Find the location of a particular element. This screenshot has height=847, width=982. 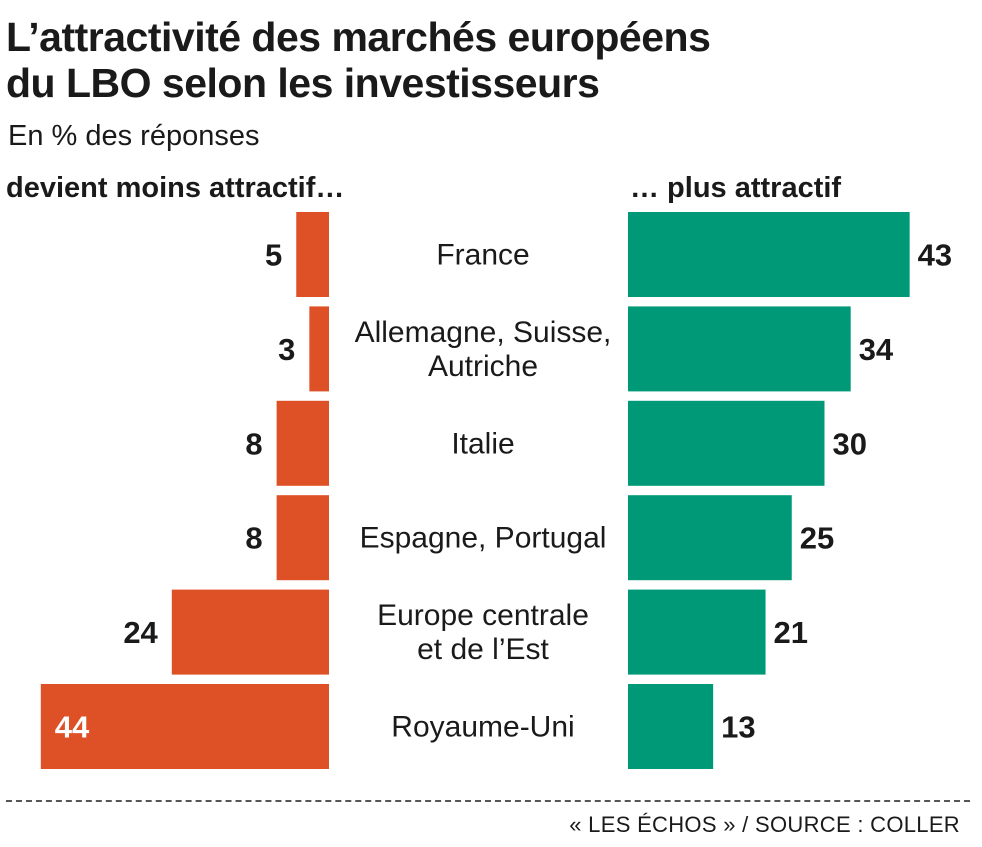

value-label-more-attractive: 13 is located at coordinates (738, 727).